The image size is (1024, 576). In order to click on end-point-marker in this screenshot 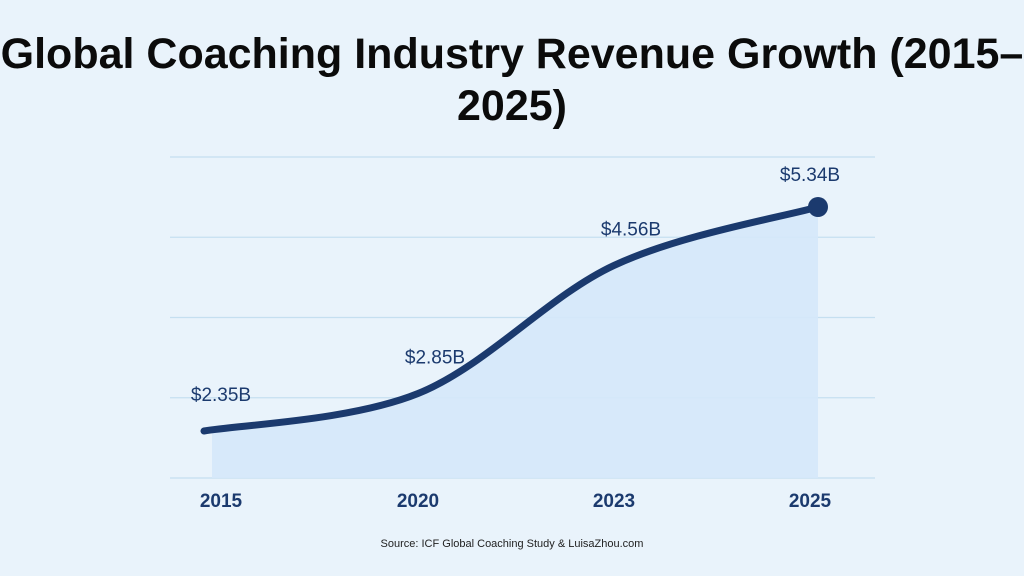, I will do `click(818, 207)`.